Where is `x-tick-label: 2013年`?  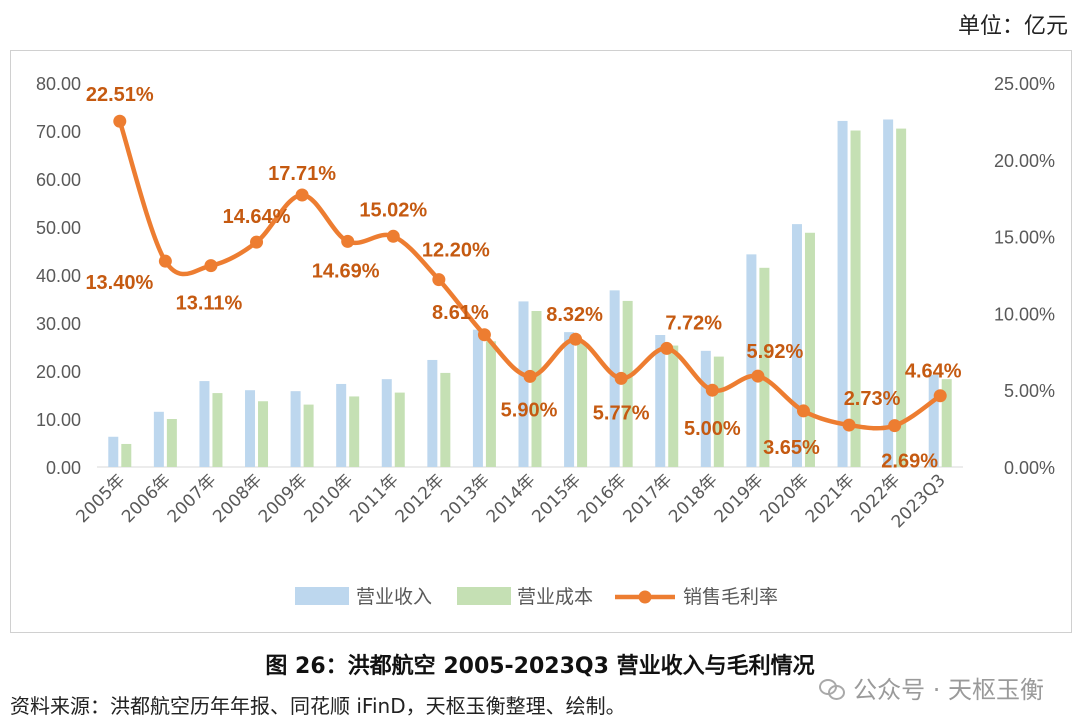
x-tick-label: 2013年 is located at coordinates (465, 498).